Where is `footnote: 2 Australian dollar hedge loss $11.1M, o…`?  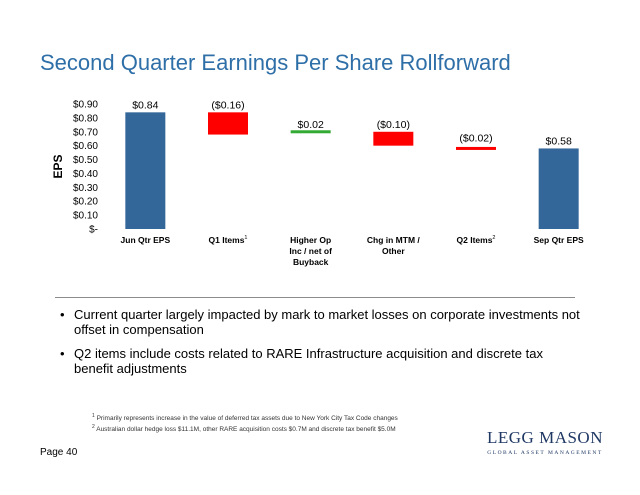 footnote: 2 Australian dollar hedge loss $11.1M, o… is located at coordinates (302, 428).